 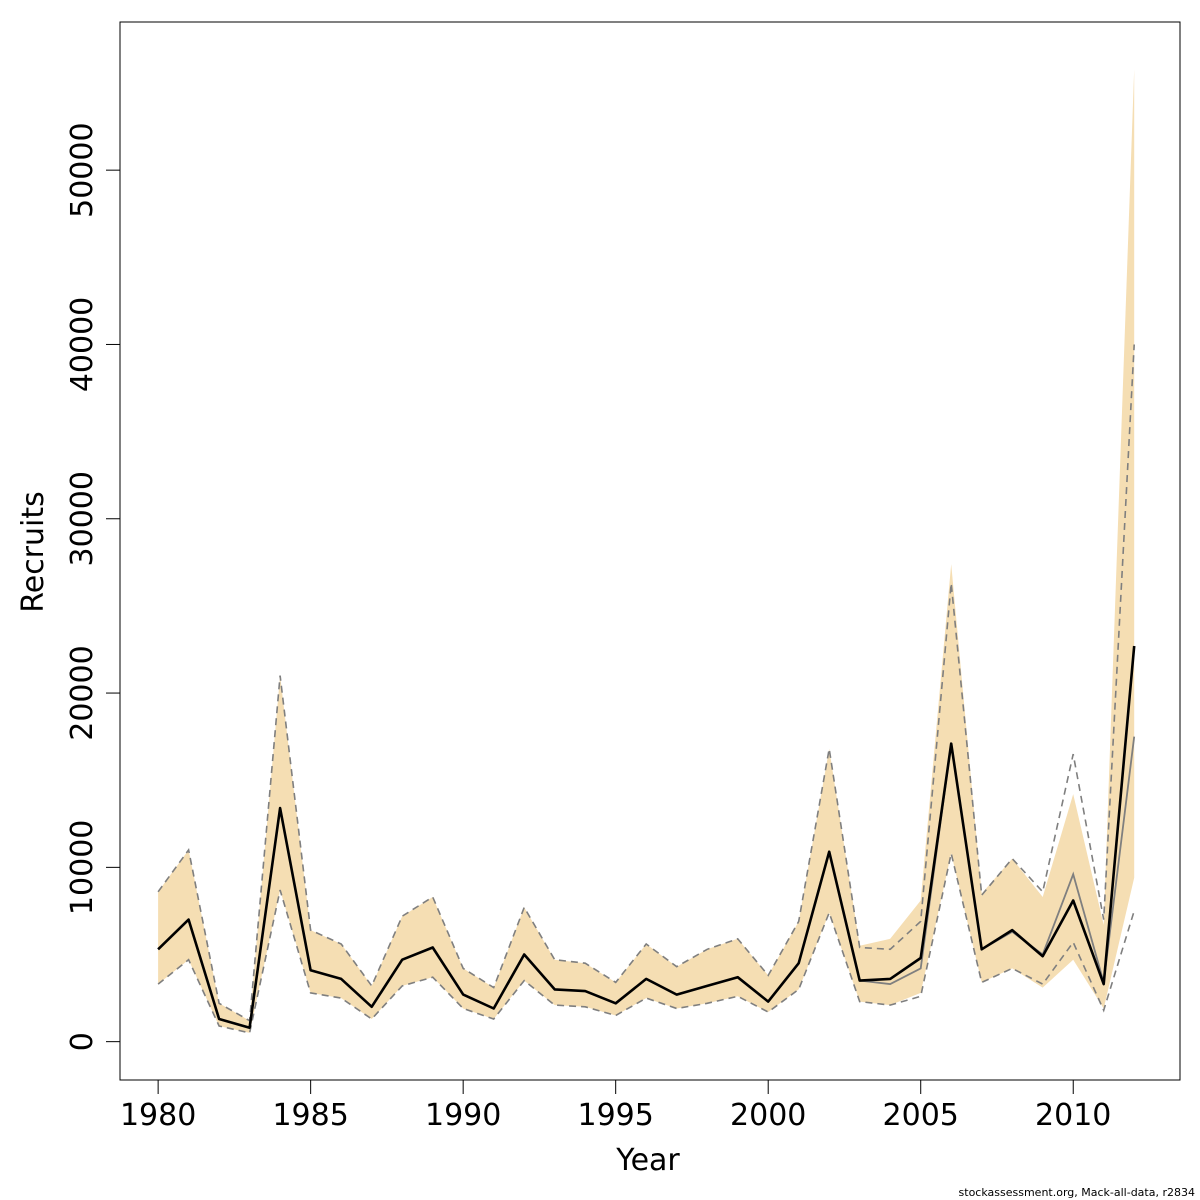 I want to click on x-tick-label: 1985, so click(x=310, y=1115).